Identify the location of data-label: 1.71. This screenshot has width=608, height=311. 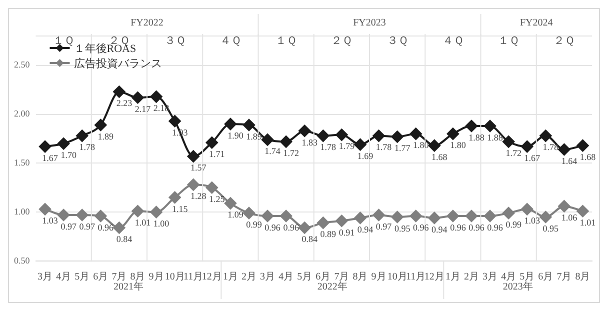
(217, 153).